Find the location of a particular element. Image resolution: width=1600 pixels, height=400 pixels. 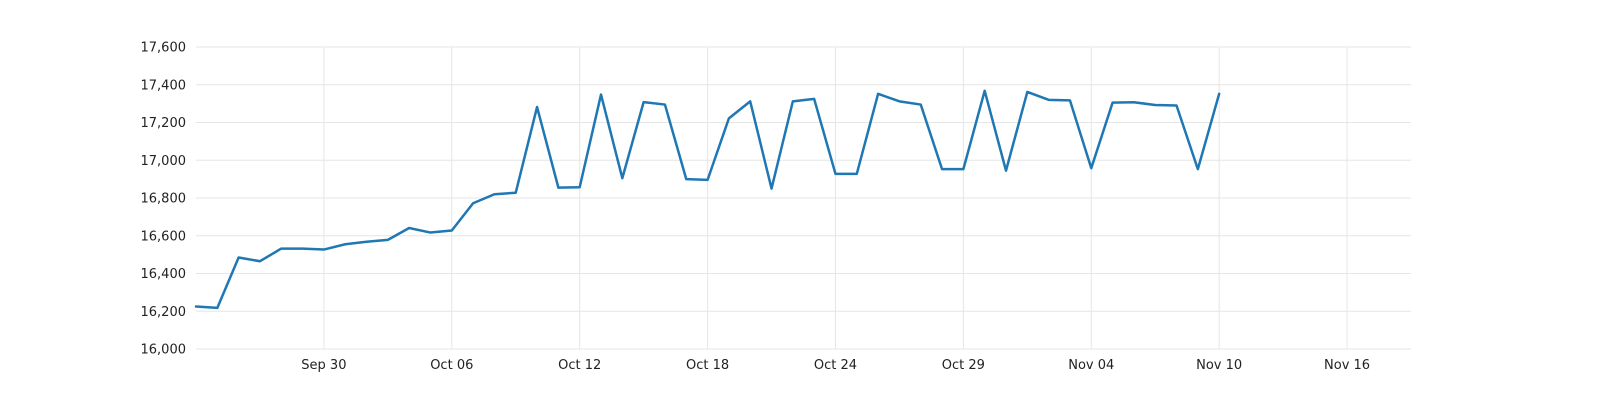

x-tick-label: Nov 10 is located at coordinates (1219, 365).